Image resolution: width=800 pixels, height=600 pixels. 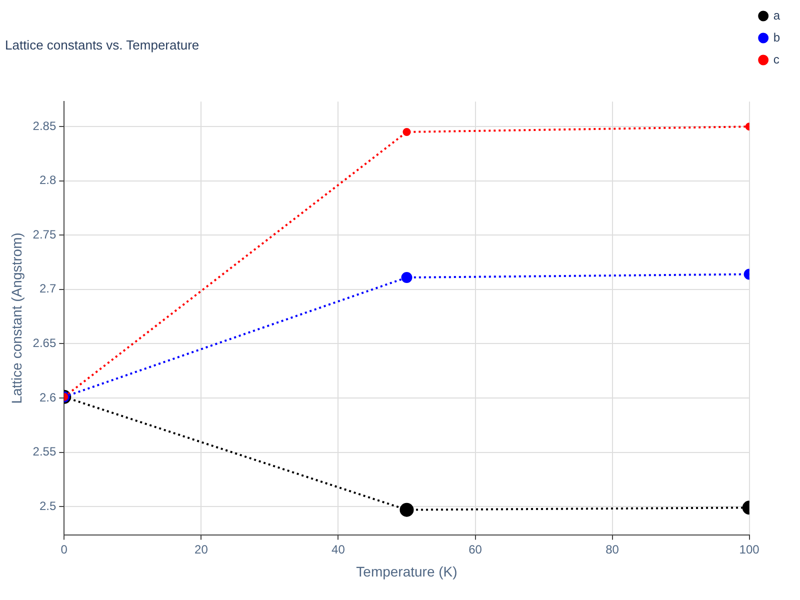 What do you see at coordinates (44, 451) in the screenshot?
I see `y-tick-label: 2.55` at bounding box center [44, 451].